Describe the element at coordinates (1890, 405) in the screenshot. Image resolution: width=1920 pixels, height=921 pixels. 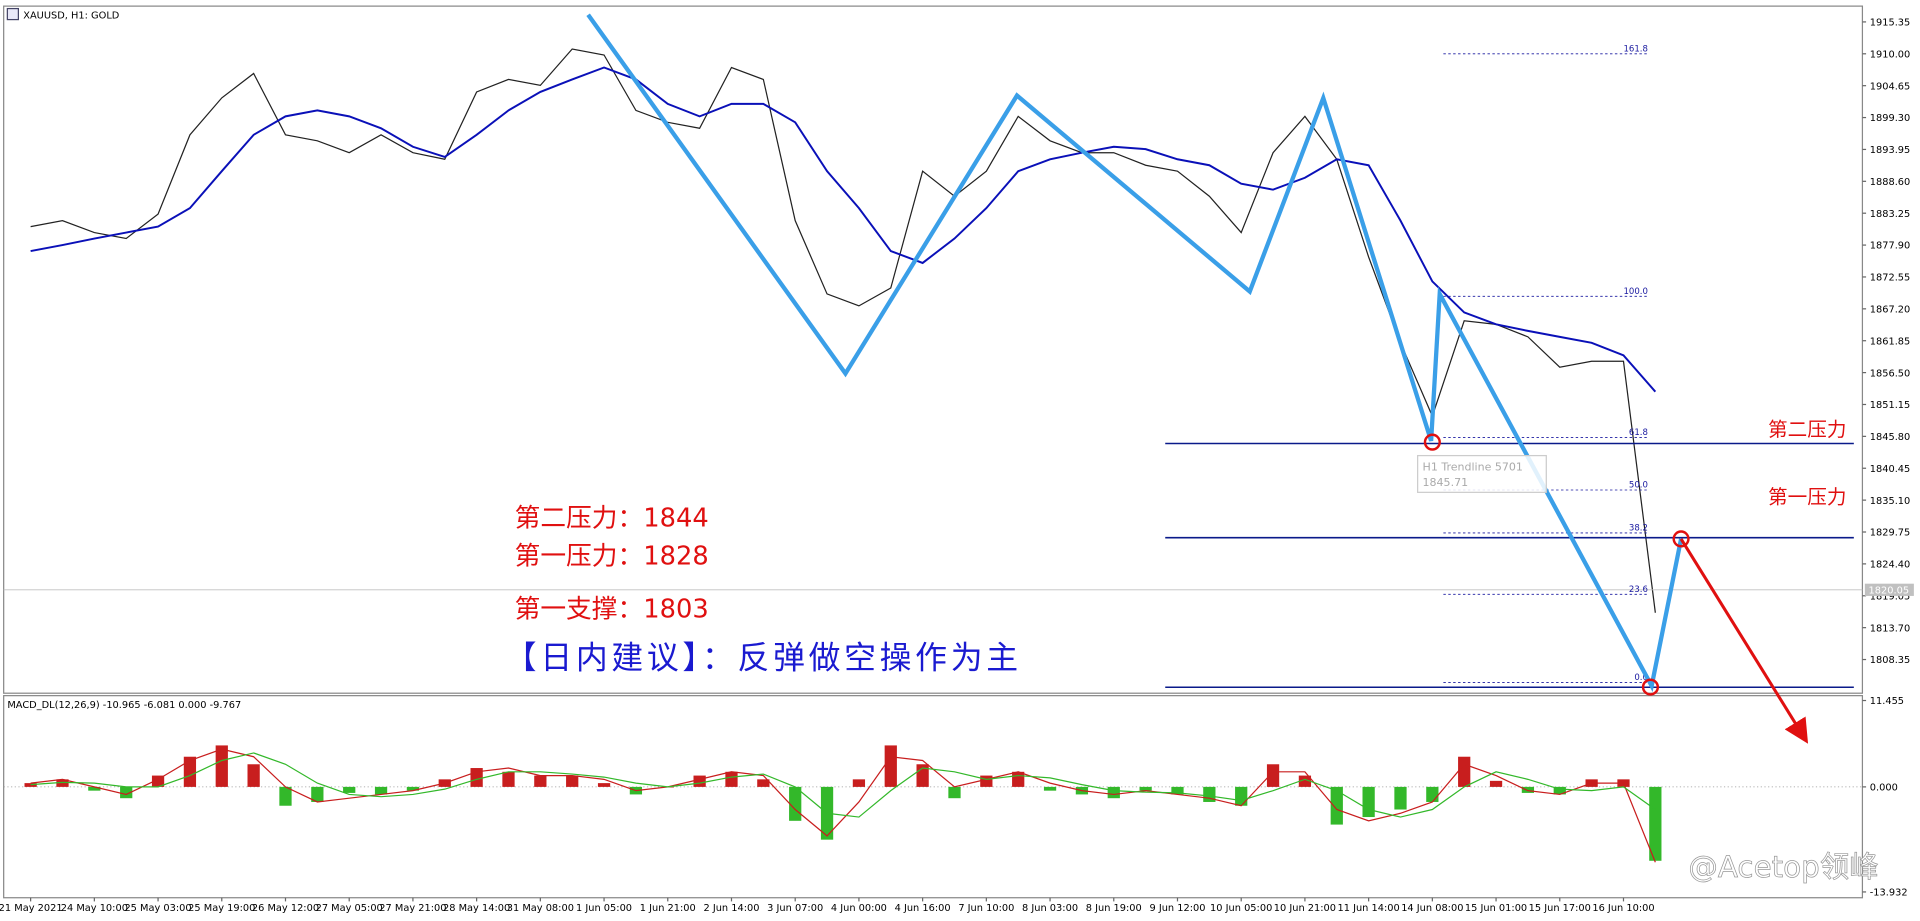
I see `y-tick-label: 1851.15` at that location.